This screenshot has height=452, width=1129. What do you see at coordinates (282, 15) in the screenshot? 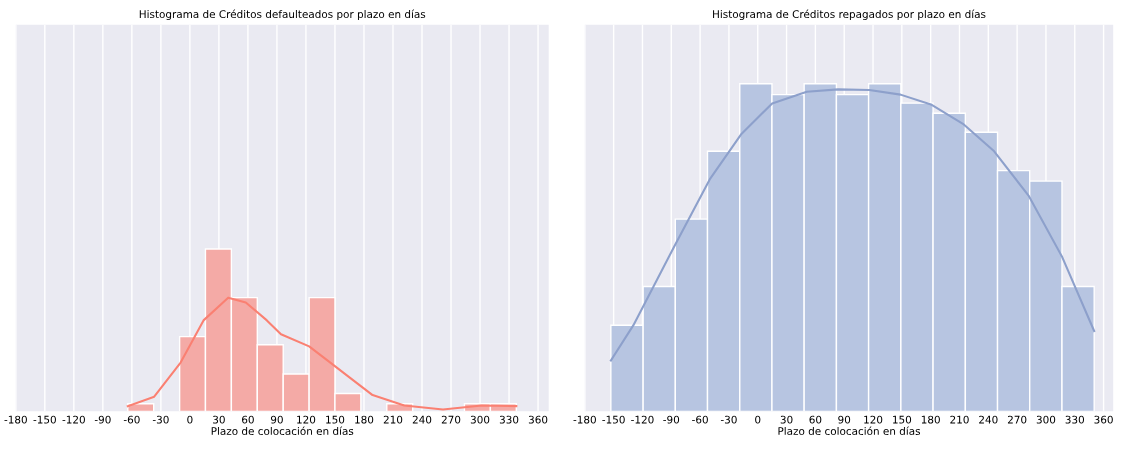
I see `chart-title: Histograma de Créditos defaulteados por plazo en días` at bounding box center [282, 15].